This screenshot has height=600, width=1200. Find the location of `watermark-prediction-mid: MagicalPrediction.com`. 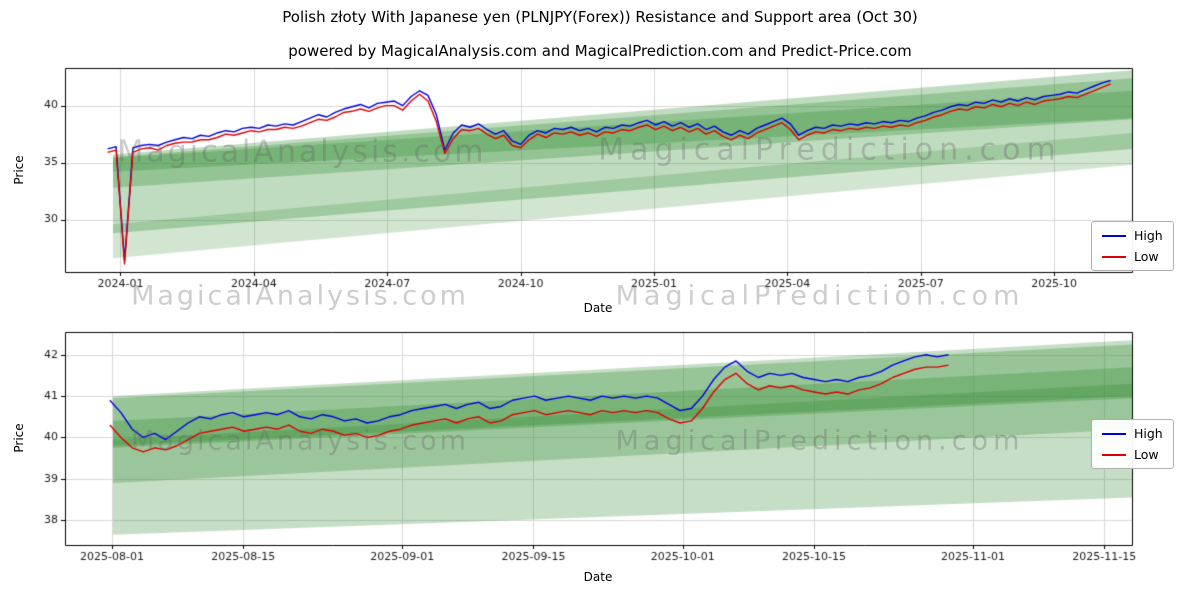

watermark-prediction-mid: MagicalPrediction.com is located at coordinates (820, 296).